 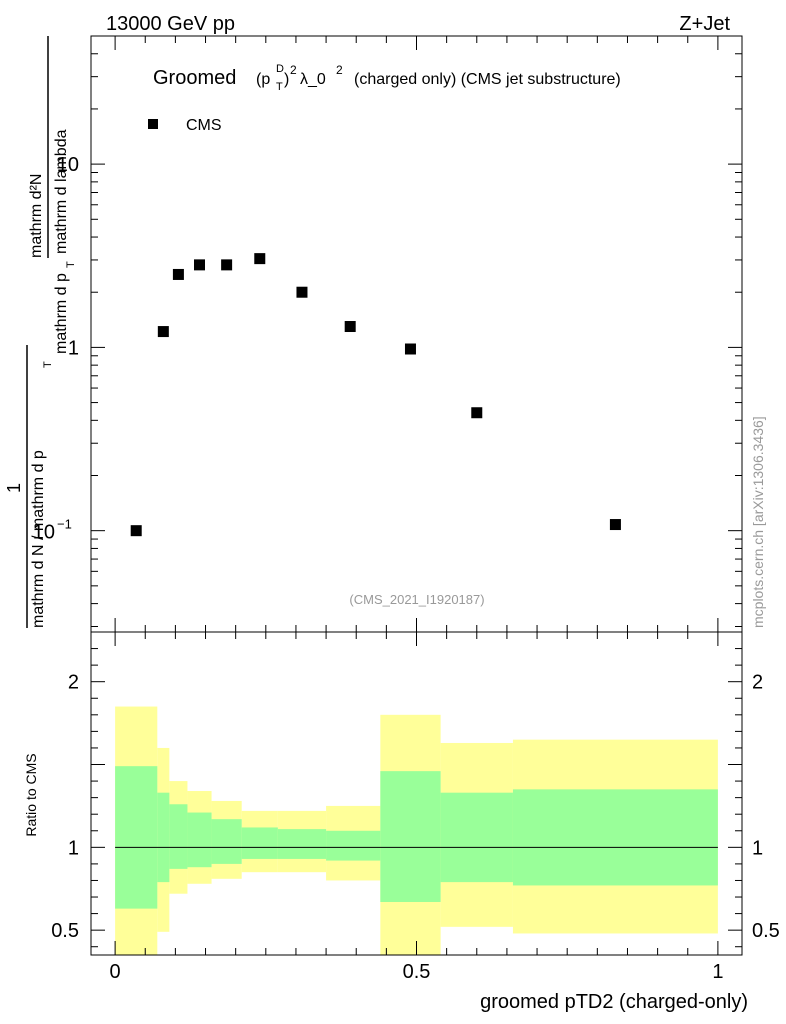 I want to click on title-sup-2: 2, so click(x=293, y=70).